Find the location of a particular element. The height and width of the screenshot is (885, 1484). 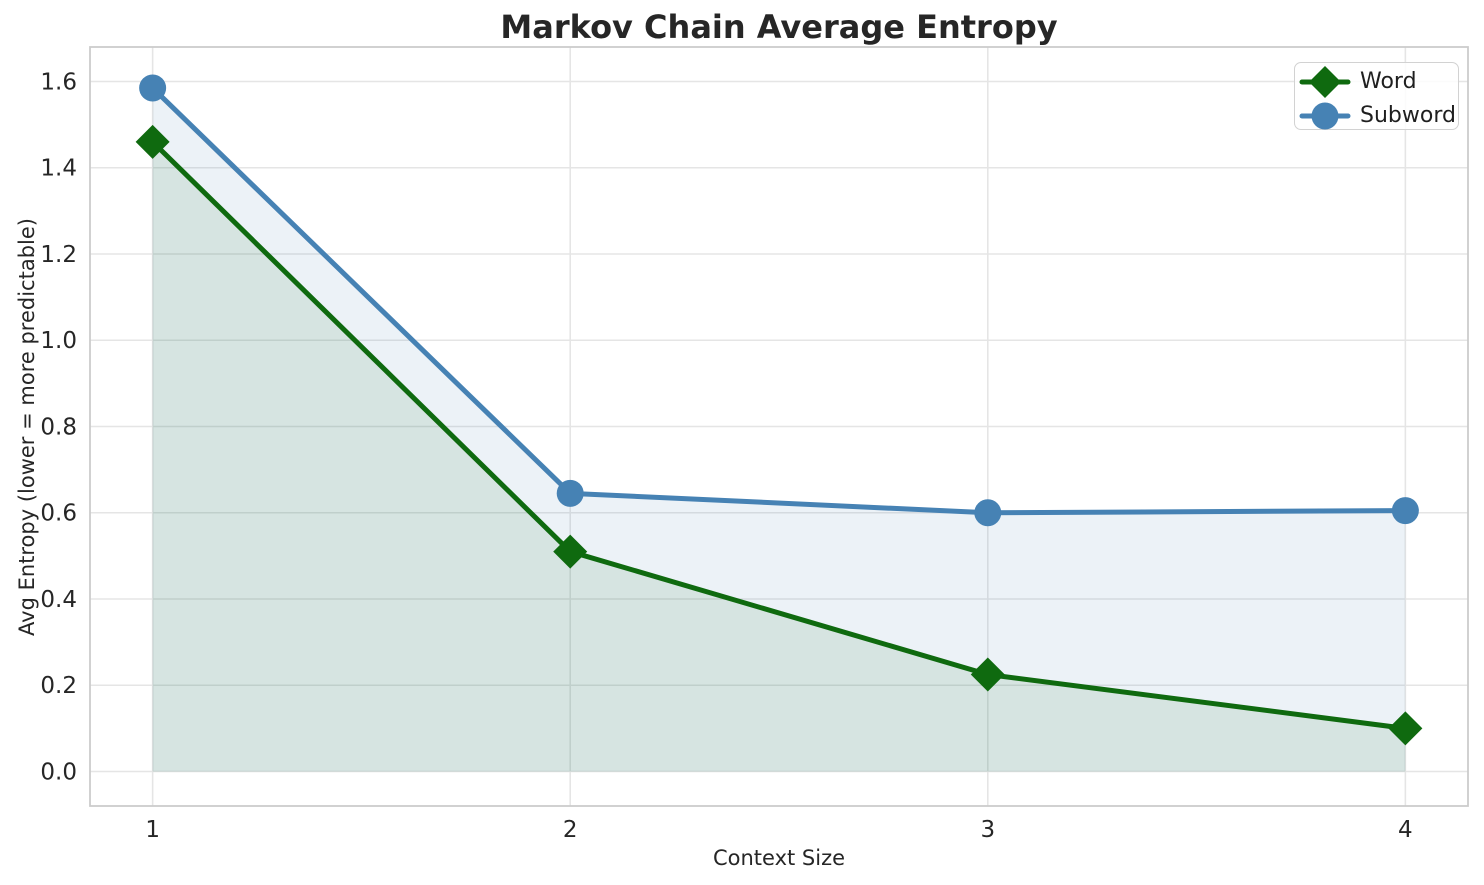

x-tick-label: 4 is located at coordinates (1405, 830).